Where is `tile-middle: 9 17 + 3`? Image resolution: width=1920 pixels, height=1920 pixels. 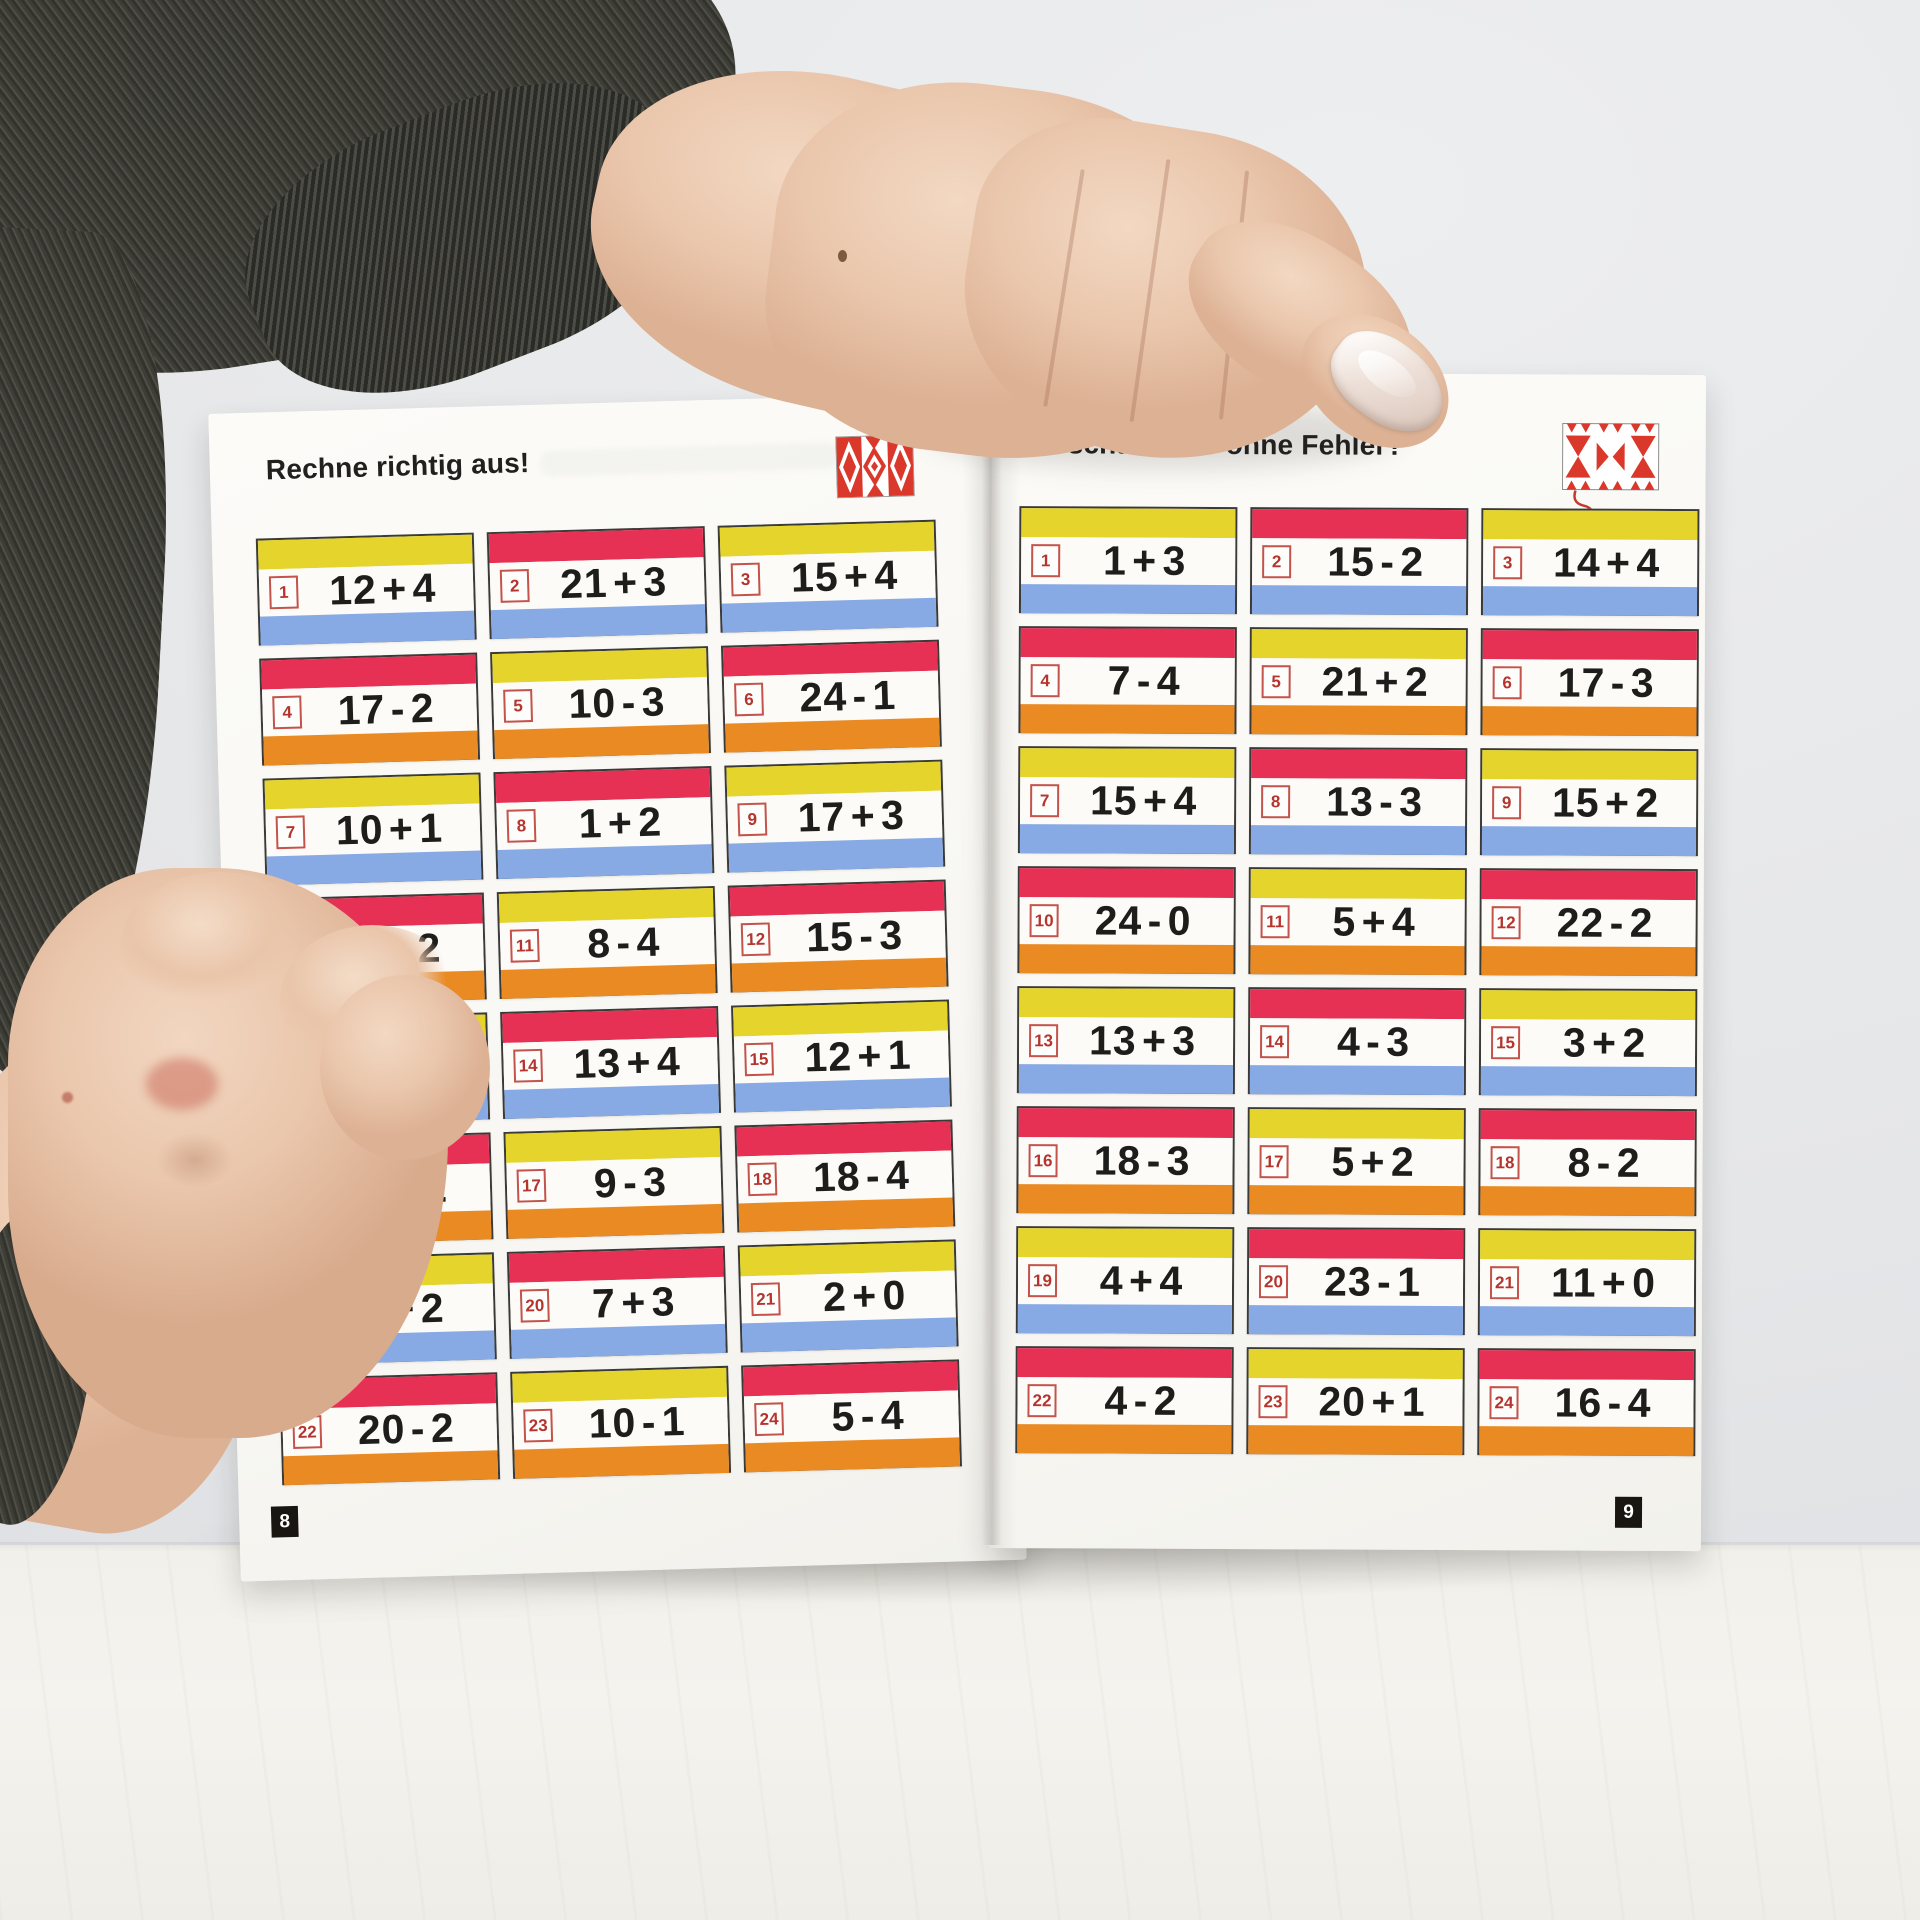
tile-middle: 9 17 + 3 is located at coordinates (835, 817).